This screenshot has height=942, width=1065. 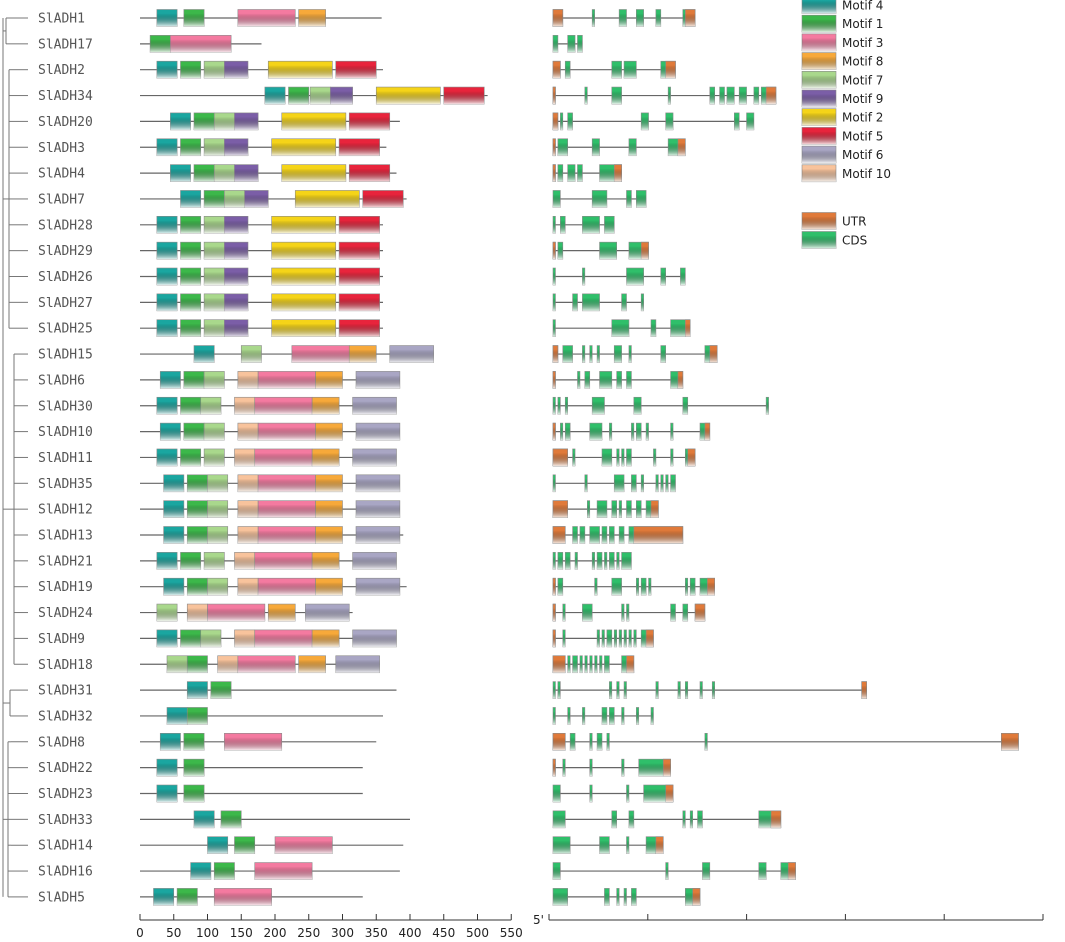 What do you see at coordinates (443, 933) in the screenshot?
I see `axis-tick-label: 450` at bounding box center [443, 933].